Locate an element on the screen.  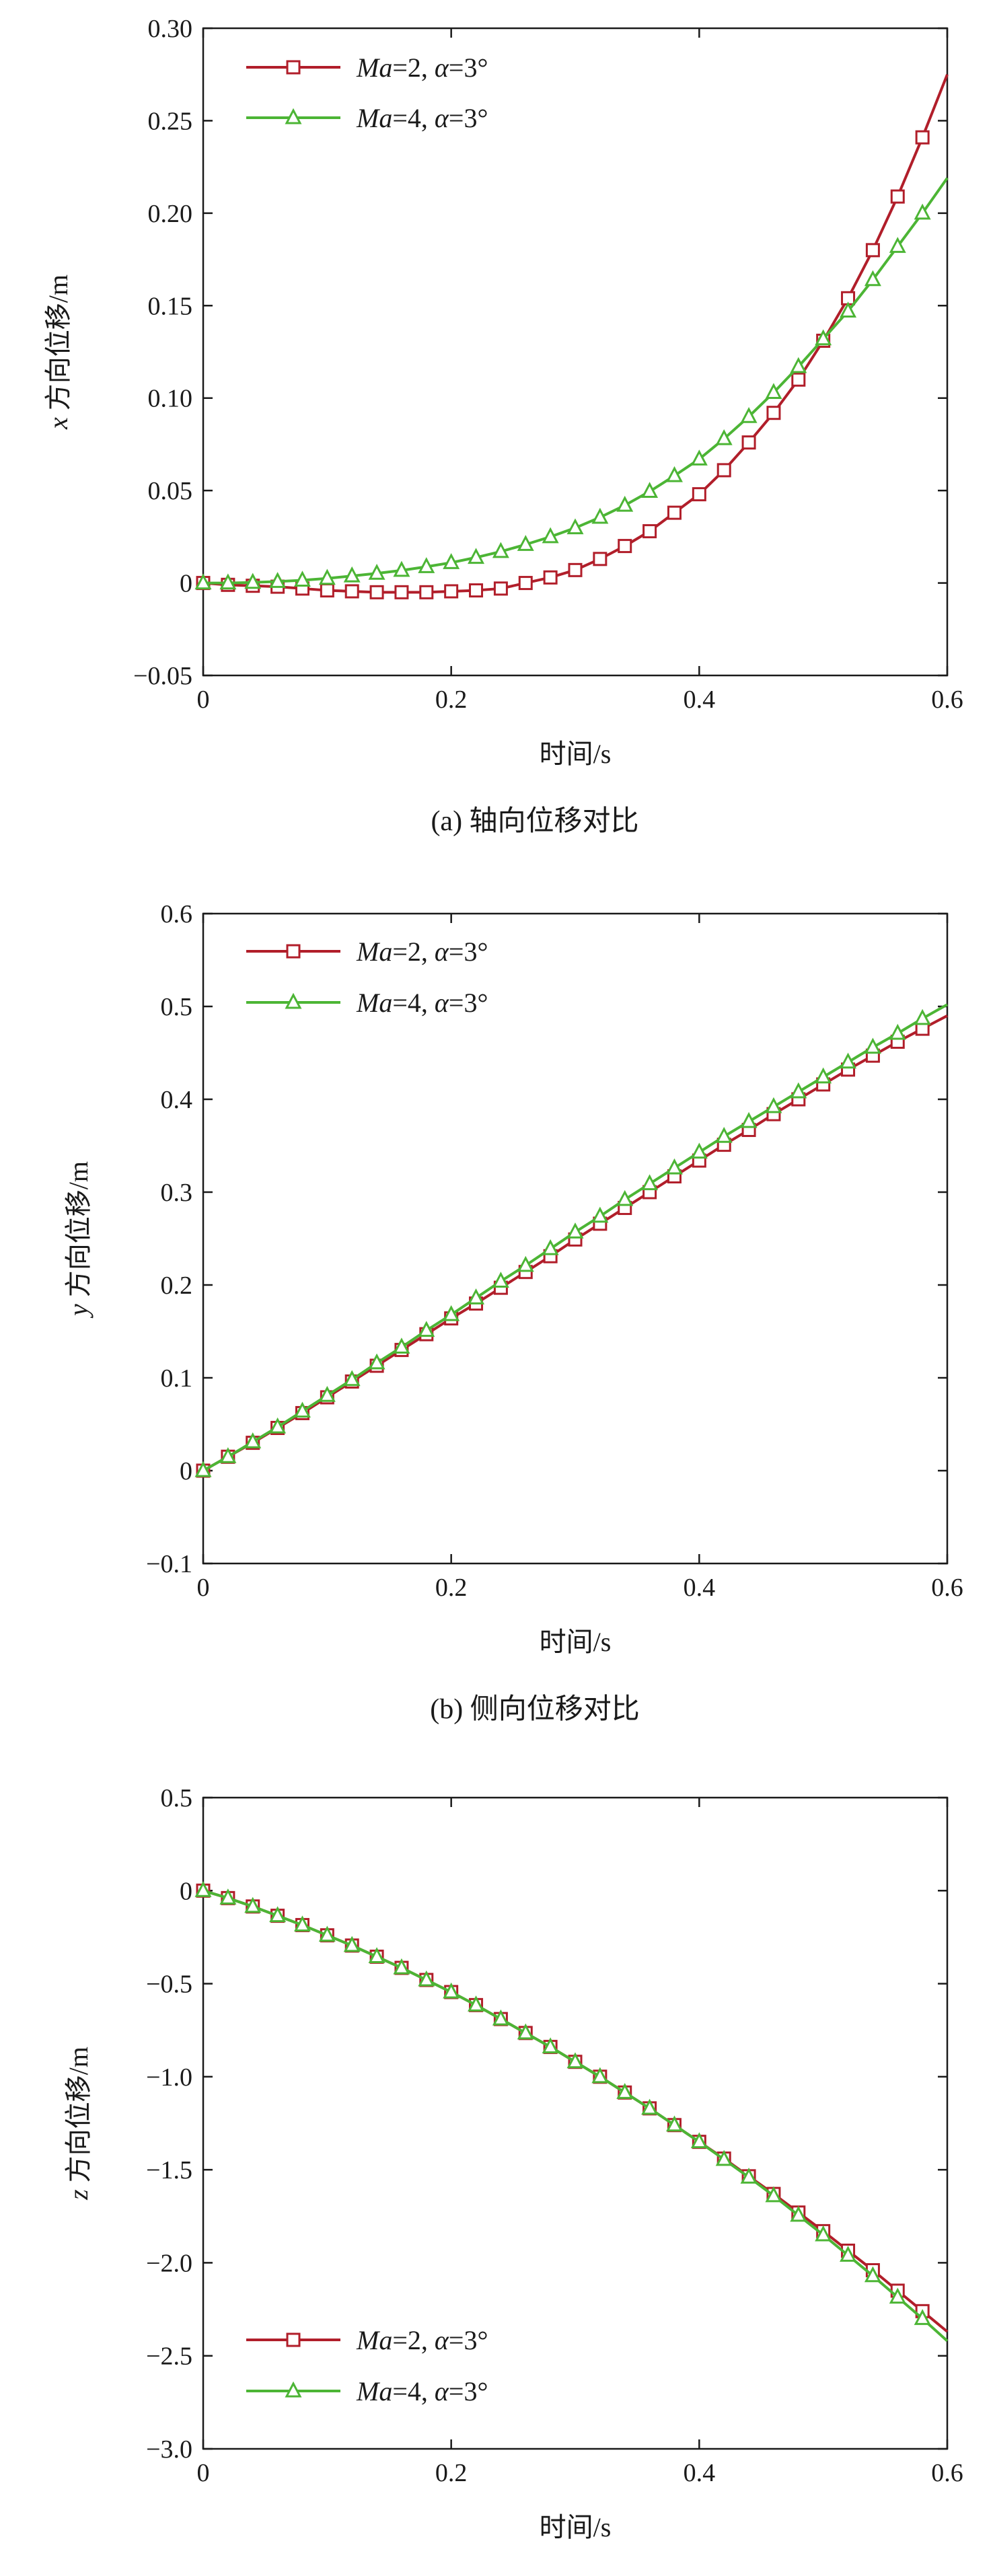
y-tick-label: 0.4 is located at coordinates (177, 1100).